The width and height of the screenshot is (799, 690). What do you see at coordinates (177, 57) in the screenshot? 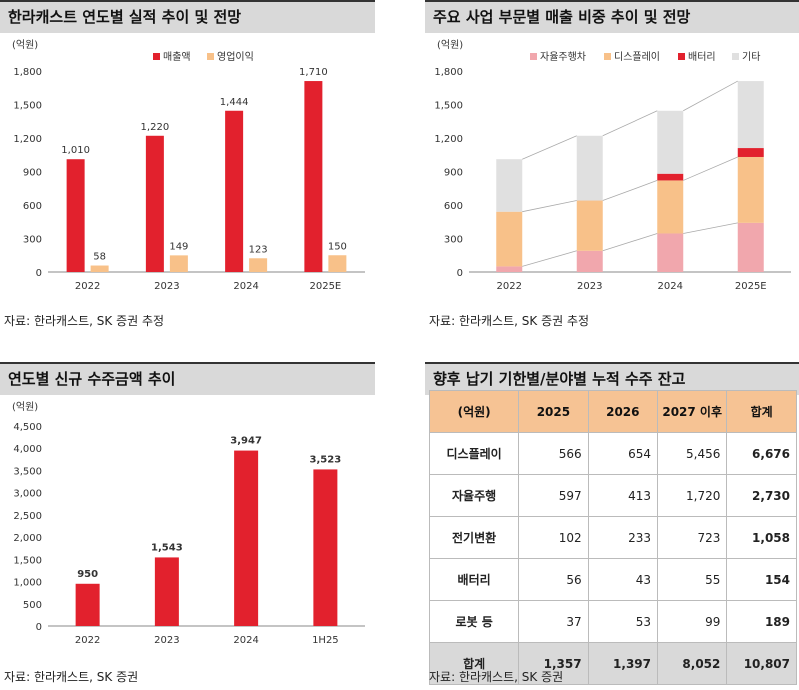
I see `legend-label: 매출액` at bounding box center [177, 57].